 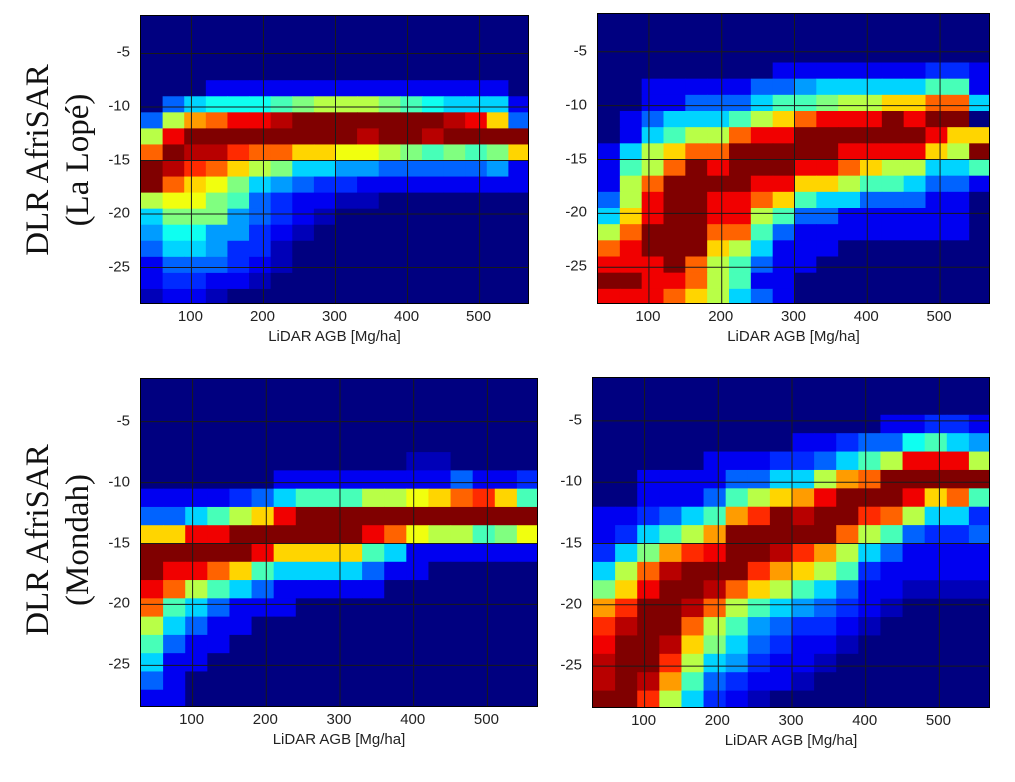 What do you see at coordinates (486, 719) in the screenshot?
I see `x-tick-label: 500` at bounding box center [486, 719].